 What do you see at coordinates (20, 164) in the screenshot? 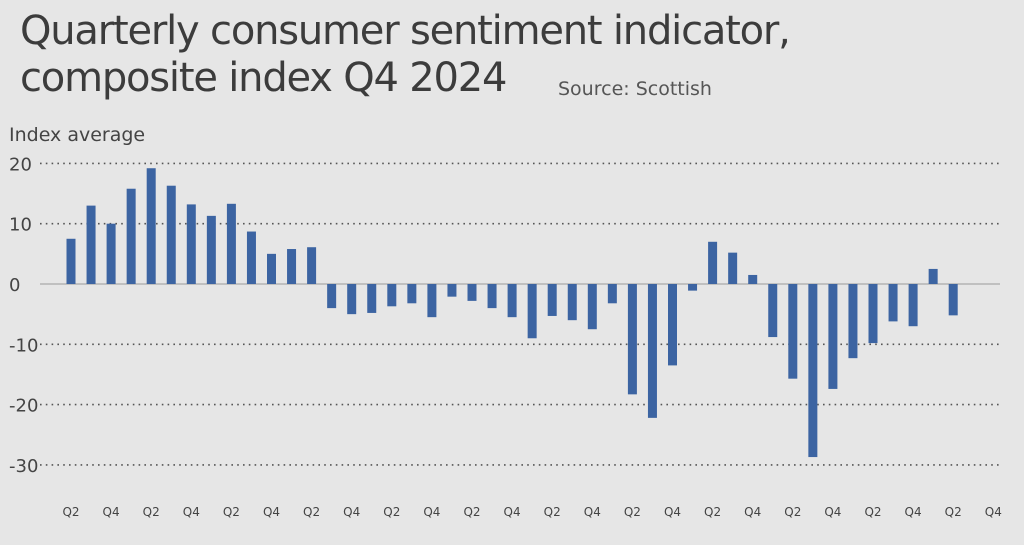
I see `y-tick-label: 20` at bounding box center [20, 164].